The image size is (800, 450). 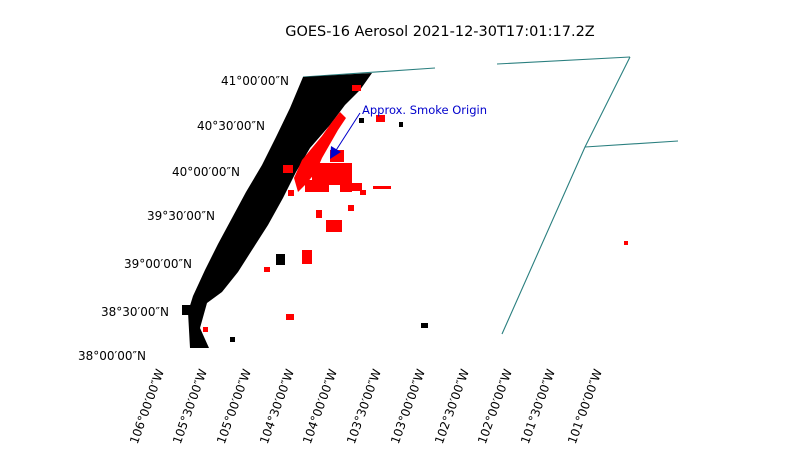 I want to click on boundary-ks-ne, so click(x=631, y=144).